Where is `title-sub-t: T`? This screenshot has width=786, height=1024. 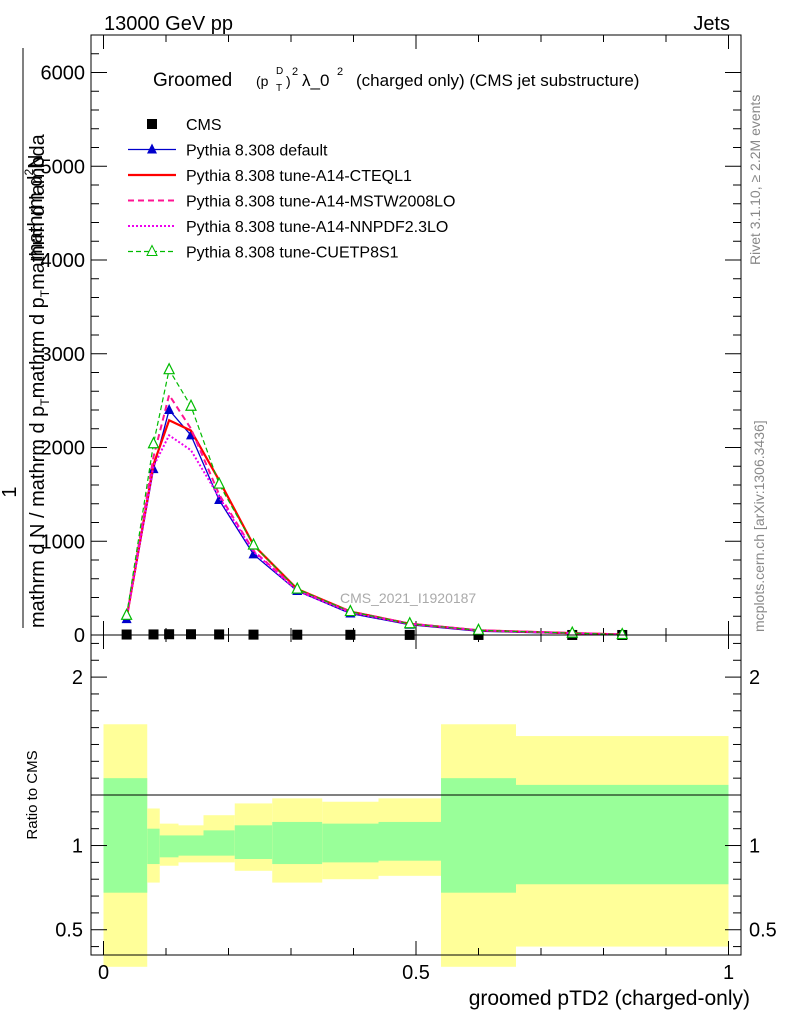
title-sub-t: T is located at coordinates (279, 88).